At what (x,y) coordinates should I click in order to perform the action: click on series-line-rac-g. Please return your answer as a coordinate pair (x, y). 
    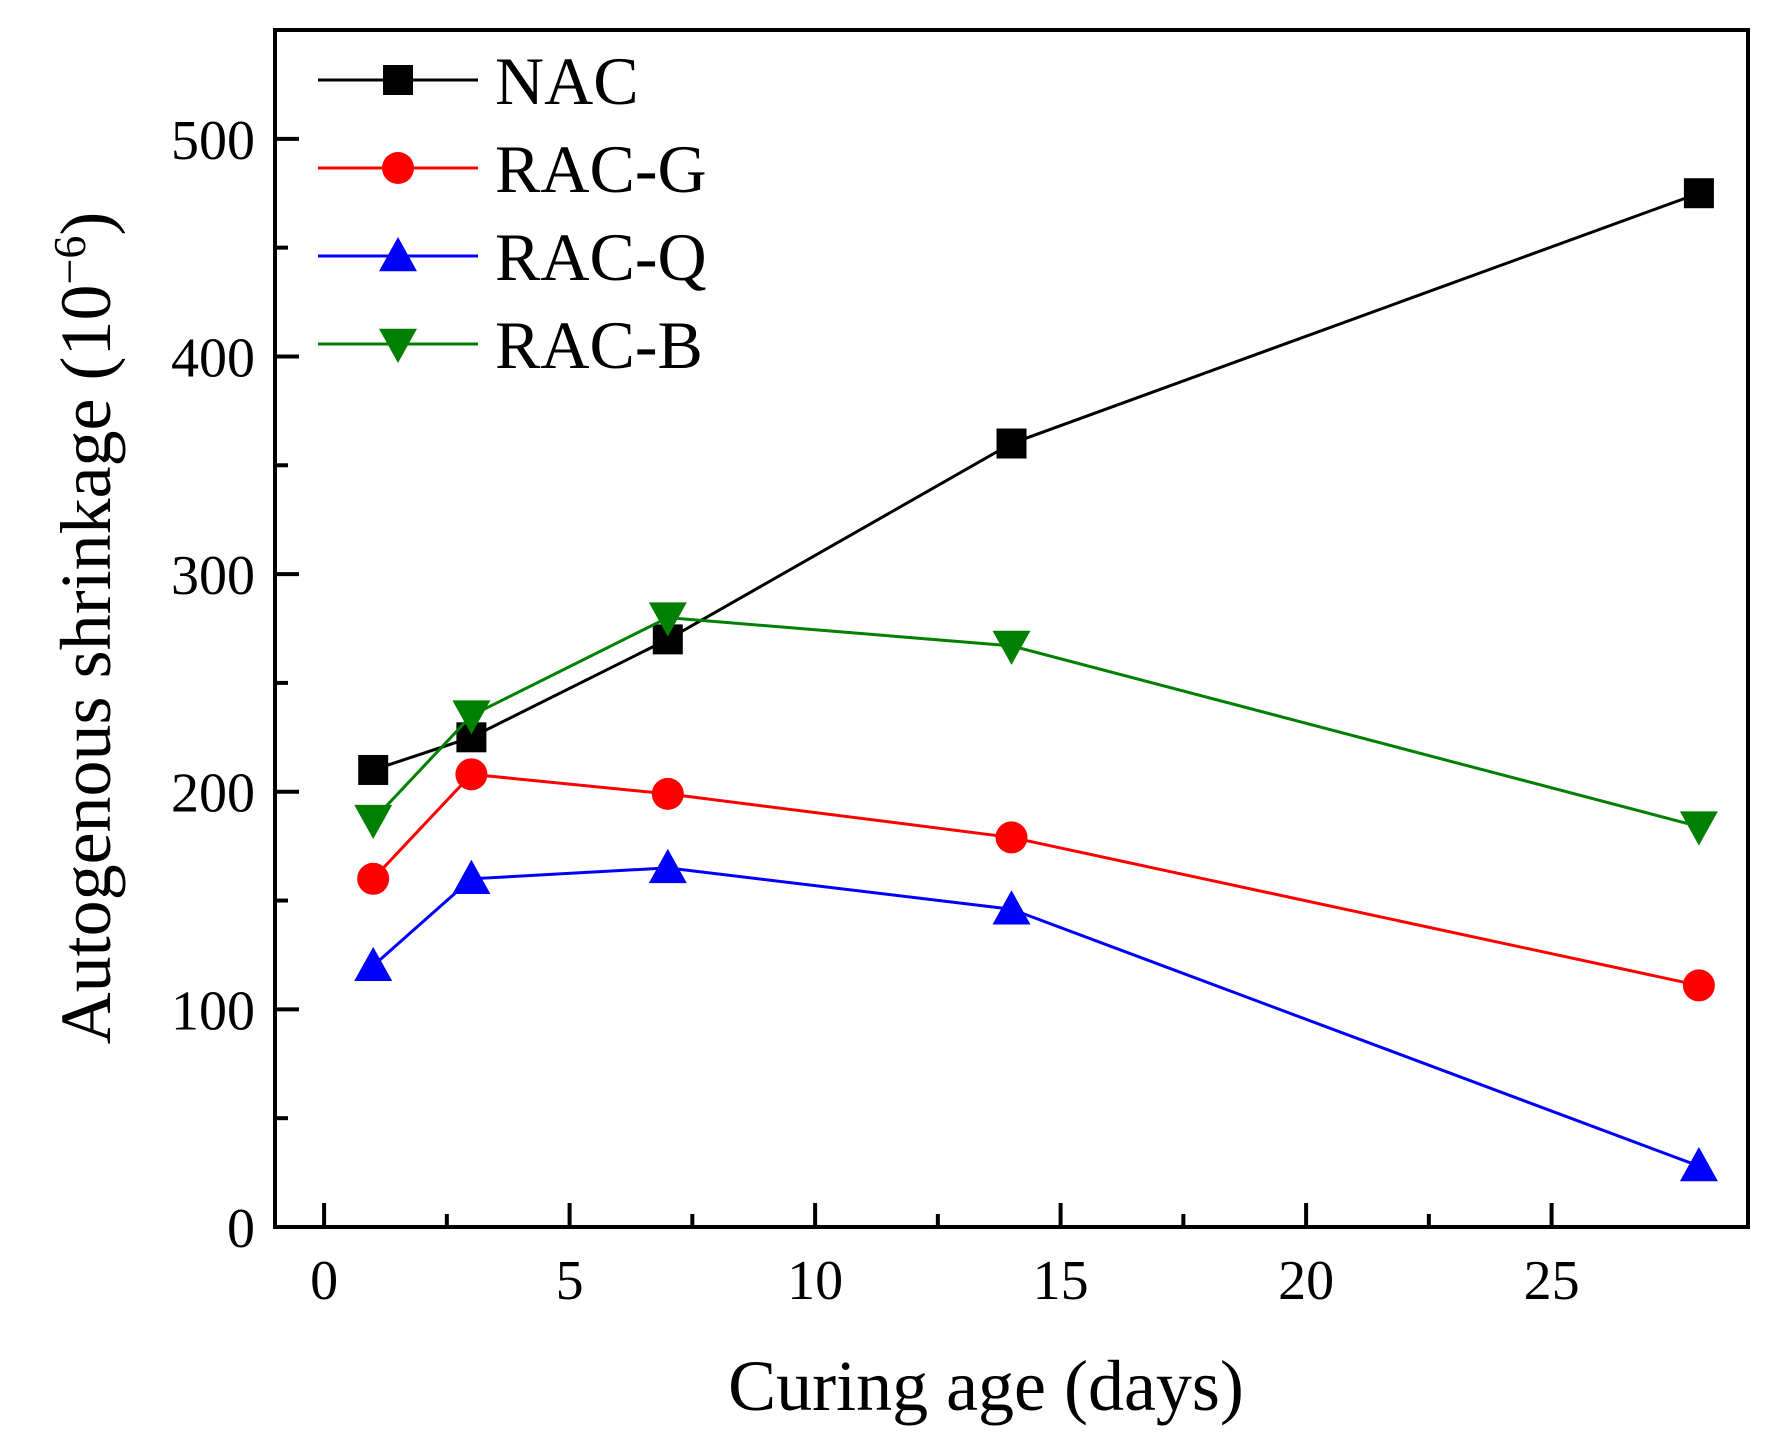
    Looking at the image, I should click on (1036, 879).